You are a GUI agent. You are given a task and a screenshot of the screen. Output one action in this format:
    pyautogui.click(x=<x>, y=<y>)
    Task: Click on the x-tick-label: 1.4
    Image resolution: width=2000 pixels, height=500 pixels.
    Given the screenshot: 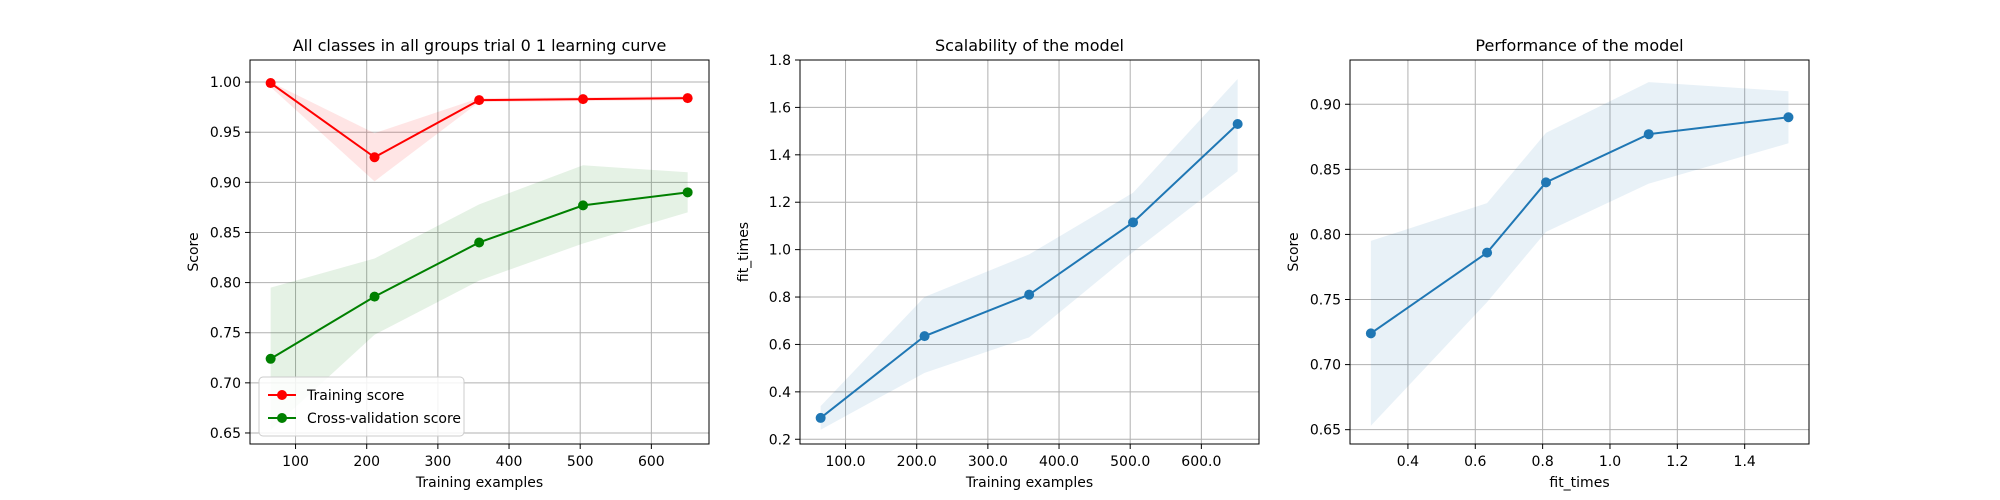 What is the action you would take?
    pyautogui.click(x=1745, y=462)
    